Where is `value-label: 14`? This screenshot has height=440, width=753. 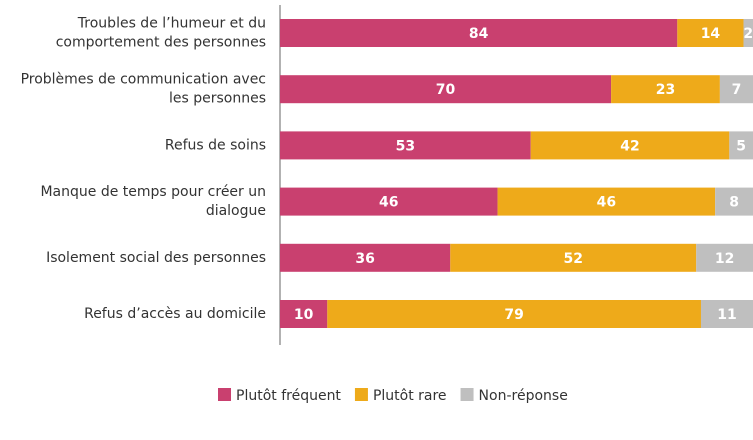 value-label: 14 is located at coordinates (711, 34).